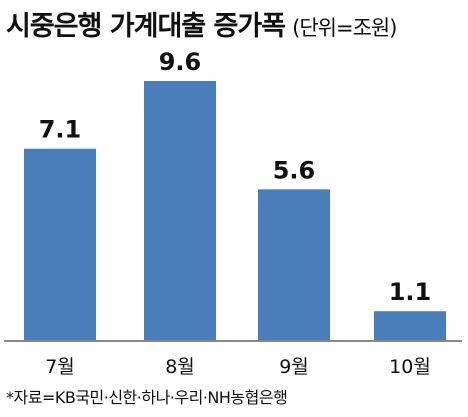 This screenshot has width=468, height=417. What do you see at coordinates (60, 367) in the screenshot?
I see `x-tick-label-1: 7월` at bounding box center [60, 367].